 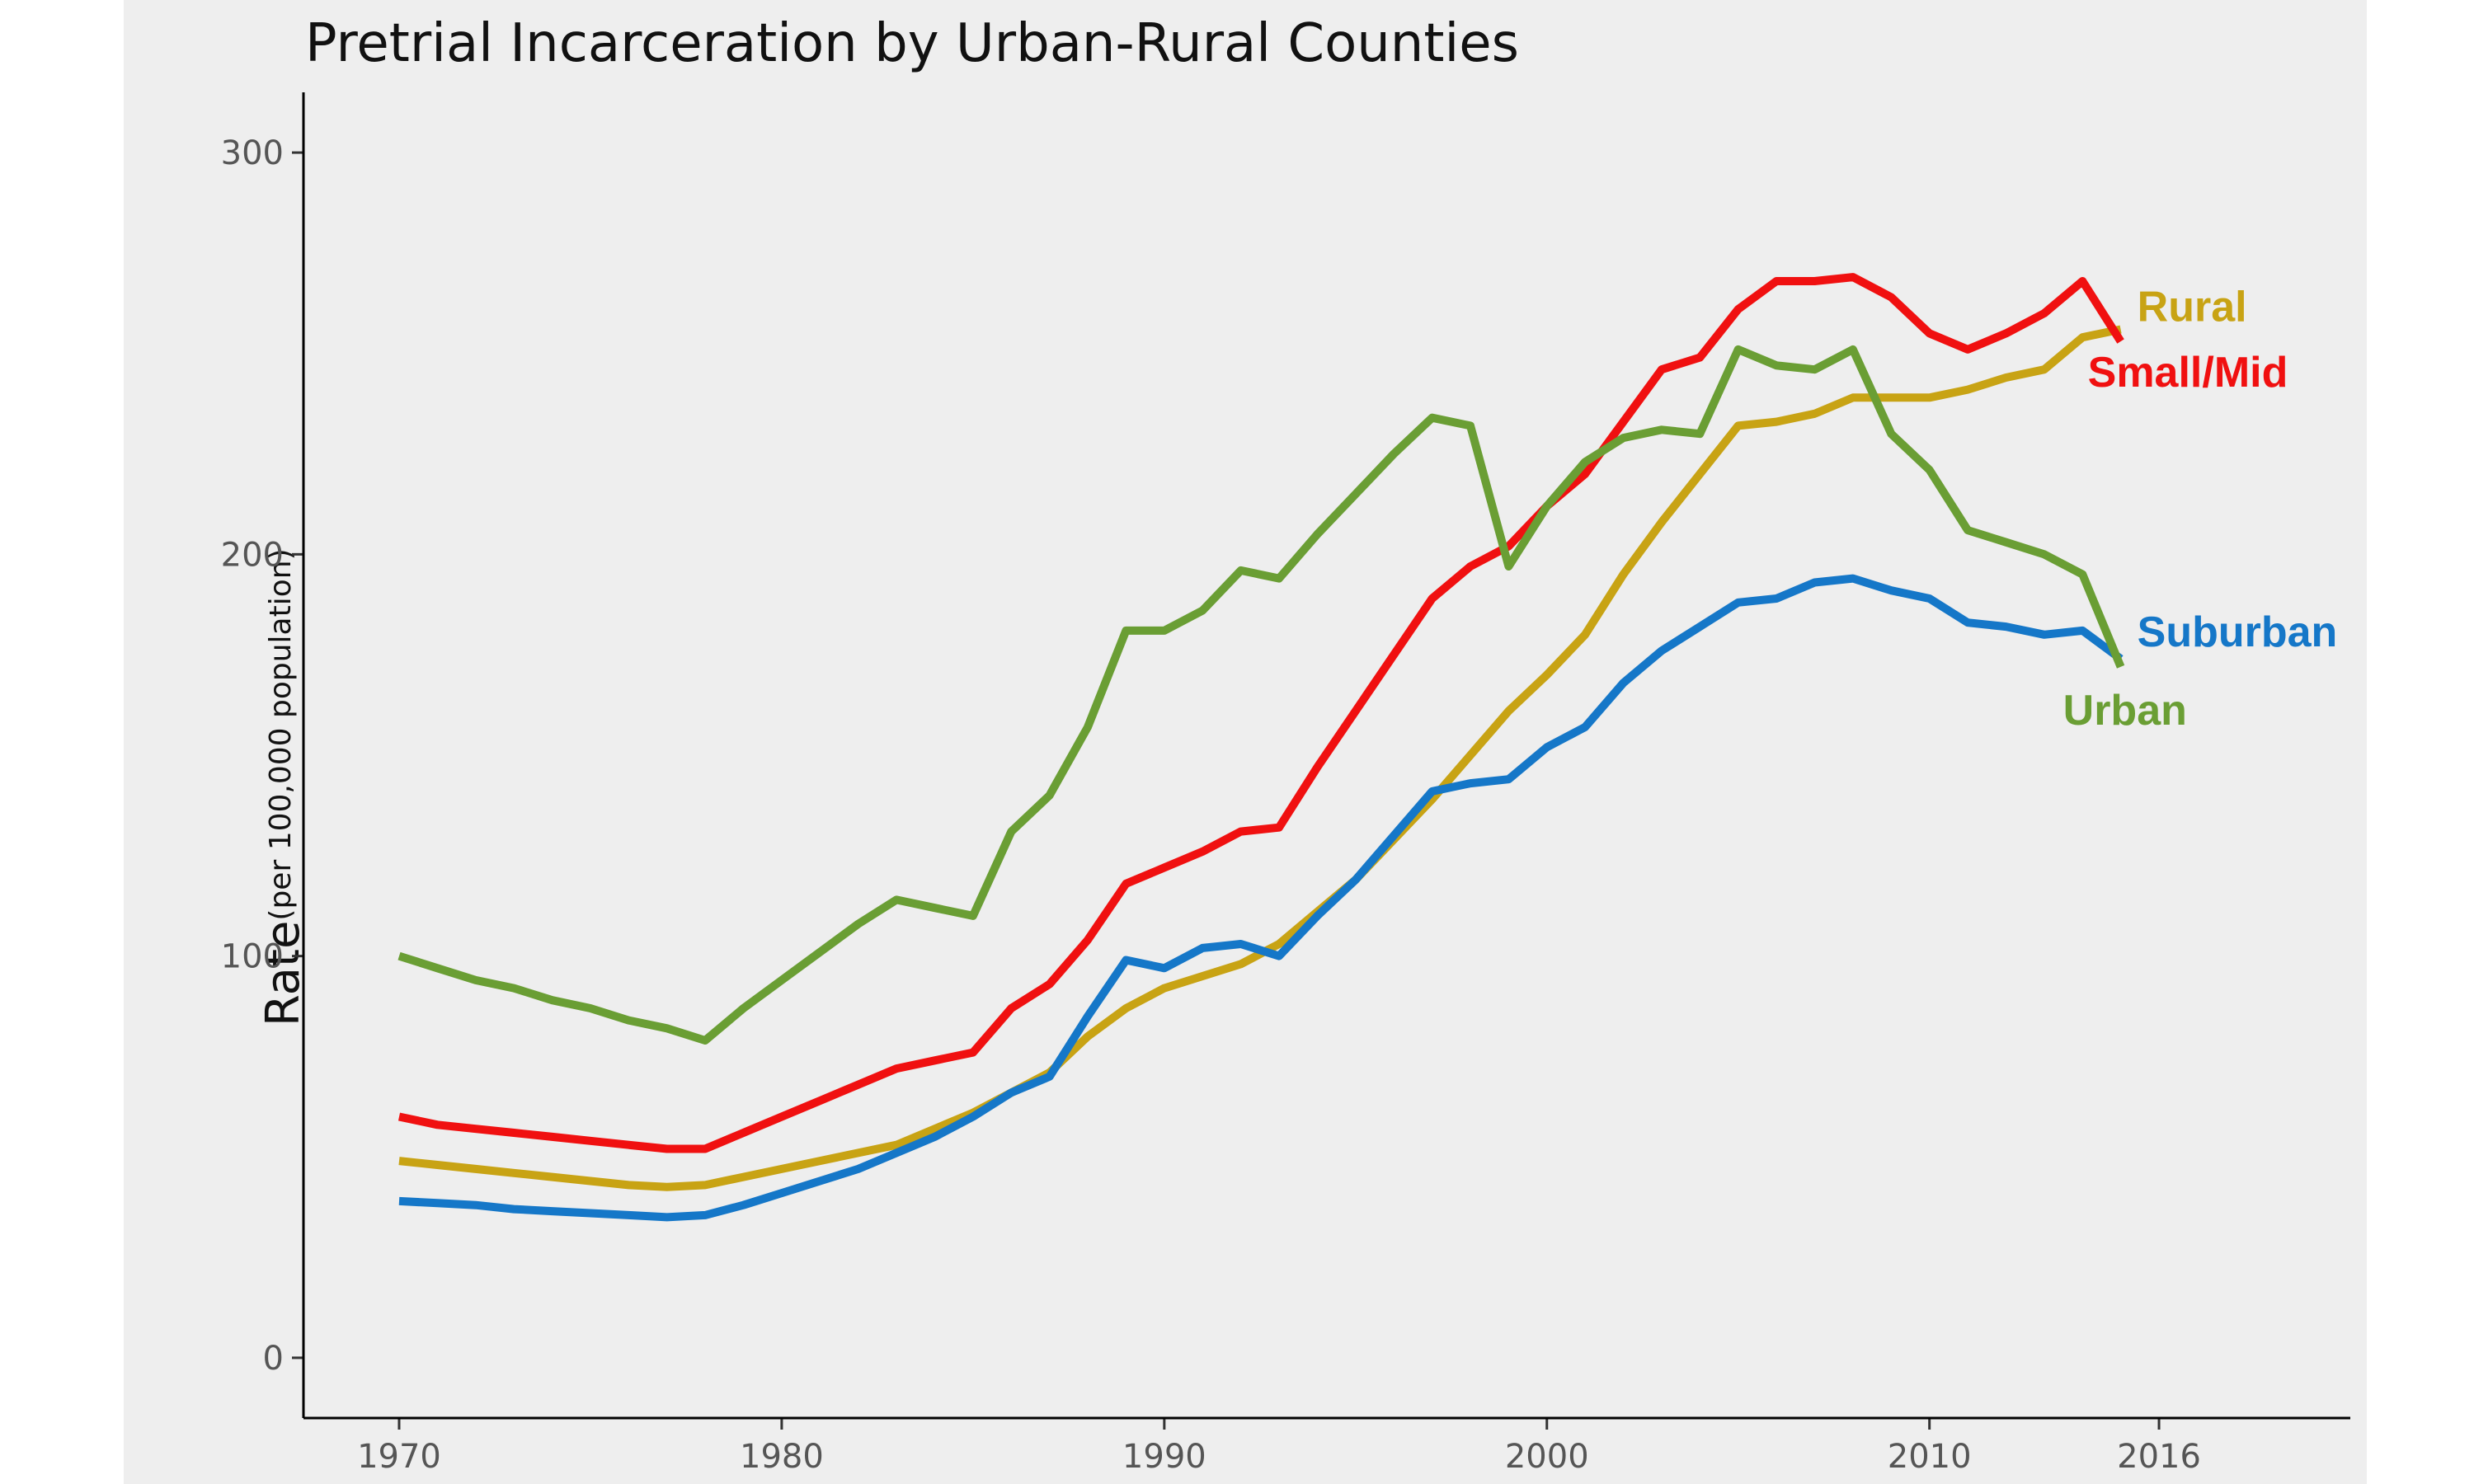 I want to click on series-label-small-mid: Small/Mid, so click(x=2188, y=373).